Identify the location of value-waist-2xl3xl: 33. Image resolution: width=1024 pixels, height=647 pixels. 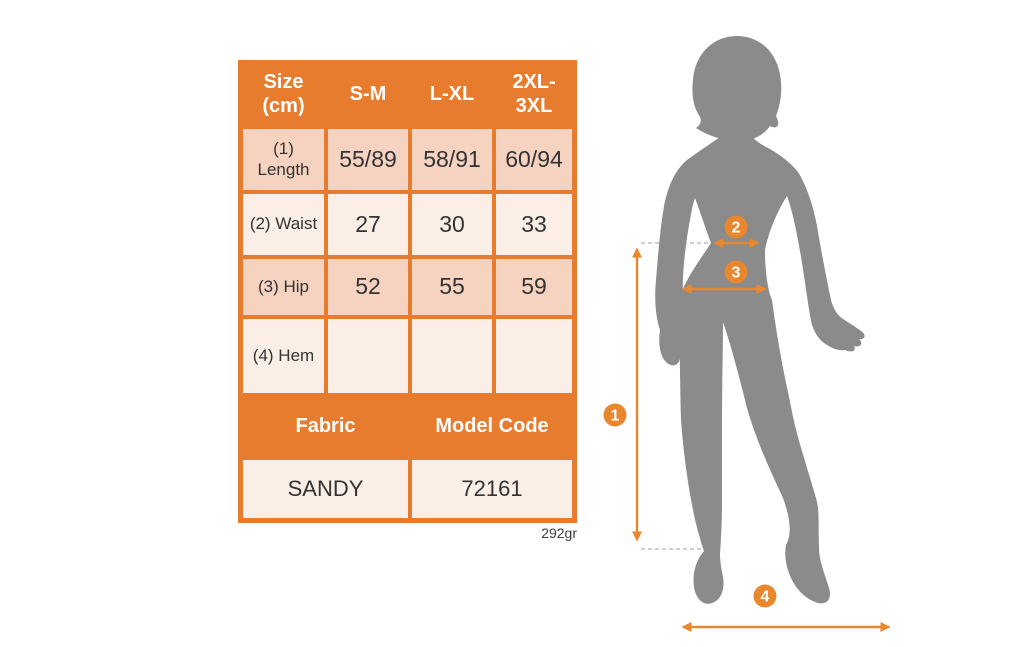
(534, 224).